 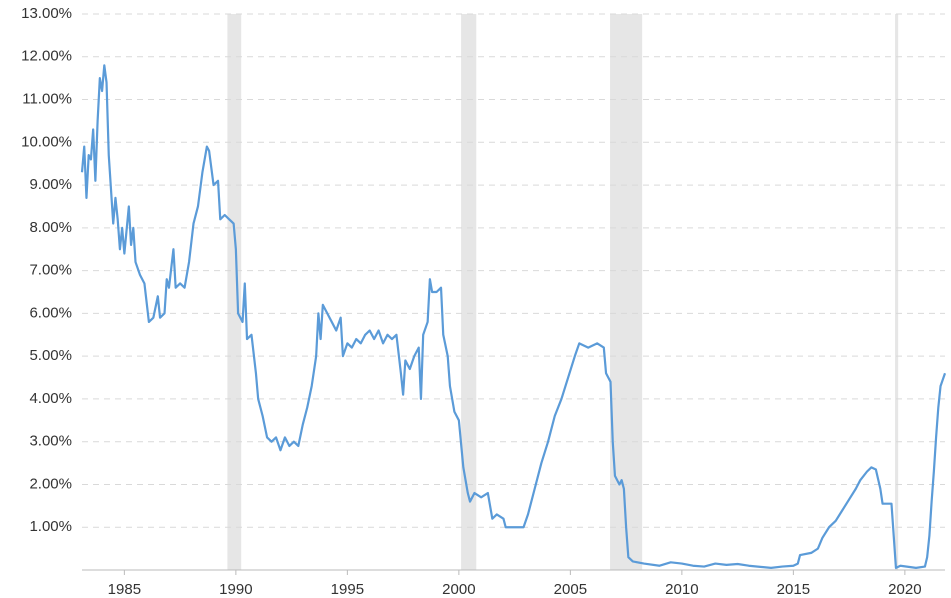 What do you see at coordinates (50, 398) in the screenshot?
I see `y-tick-label: 4.00%` at bounding box center [50, 398].